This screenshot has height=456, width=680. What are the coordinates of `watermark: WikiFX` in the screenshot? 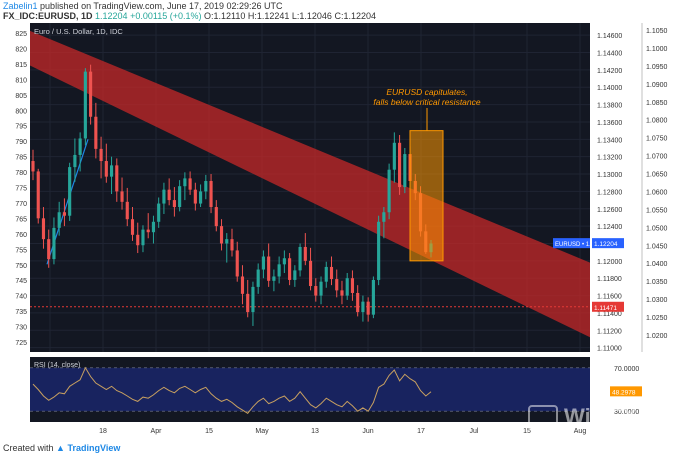 It's located at (603, 419).